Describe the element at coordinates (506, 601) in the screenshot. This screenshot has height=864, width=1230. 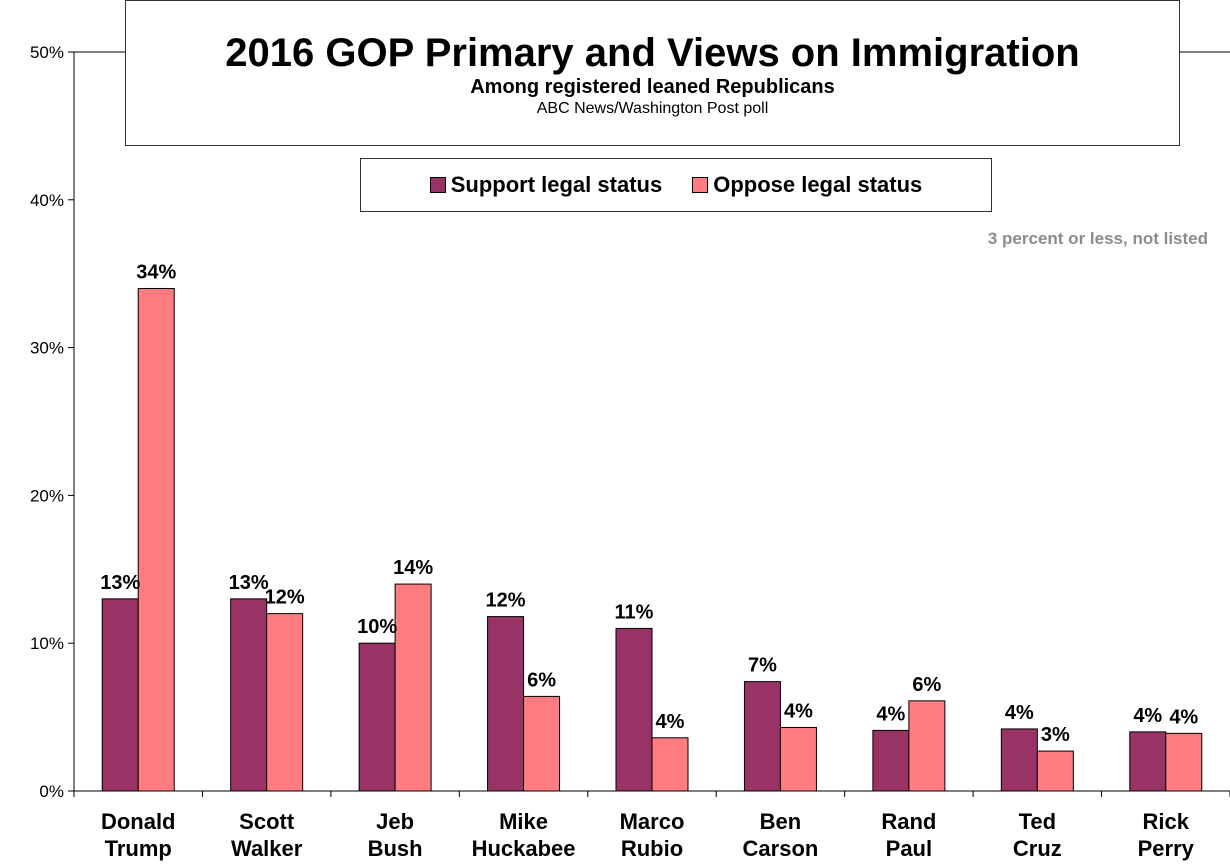
I see `data-label-support: 12%` at that location.